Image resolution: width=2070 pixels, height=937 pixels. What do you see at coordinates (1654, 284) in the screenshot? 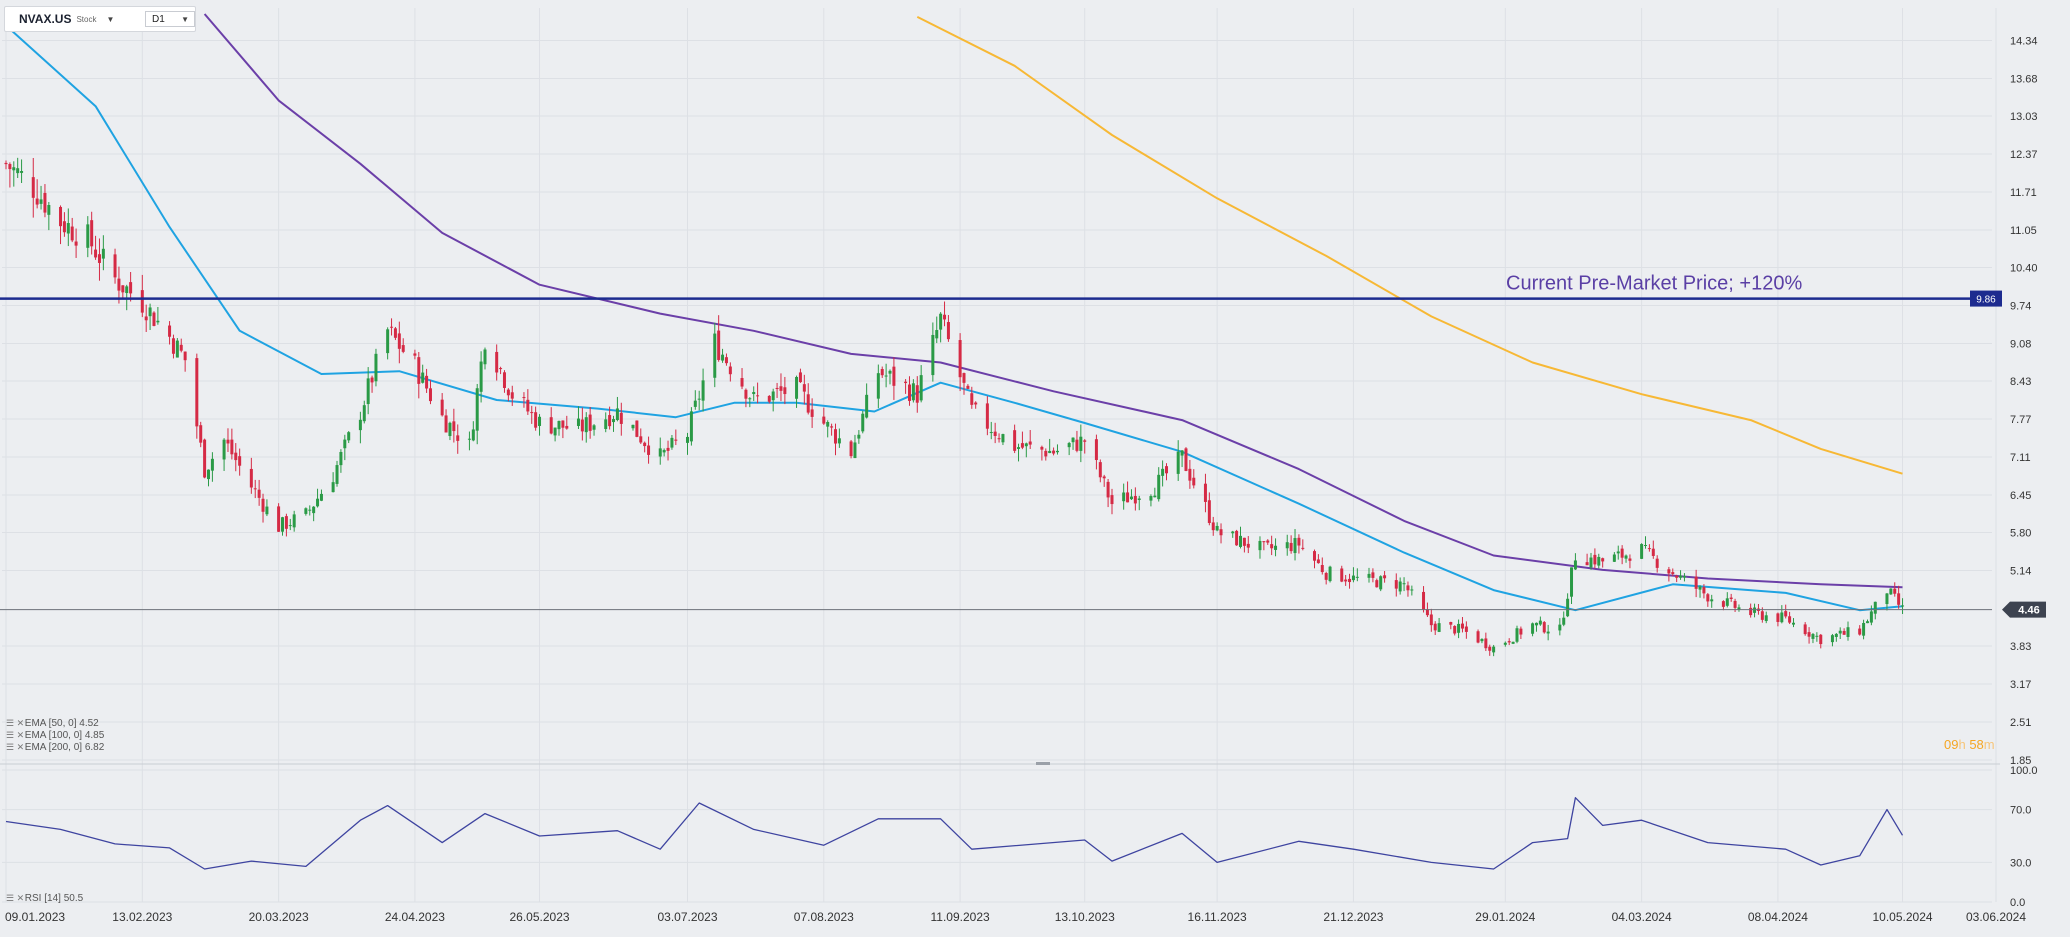
I see `premarket-annotation: Current Pre-Market Price; +120%` at bounding box center [1654, 284].